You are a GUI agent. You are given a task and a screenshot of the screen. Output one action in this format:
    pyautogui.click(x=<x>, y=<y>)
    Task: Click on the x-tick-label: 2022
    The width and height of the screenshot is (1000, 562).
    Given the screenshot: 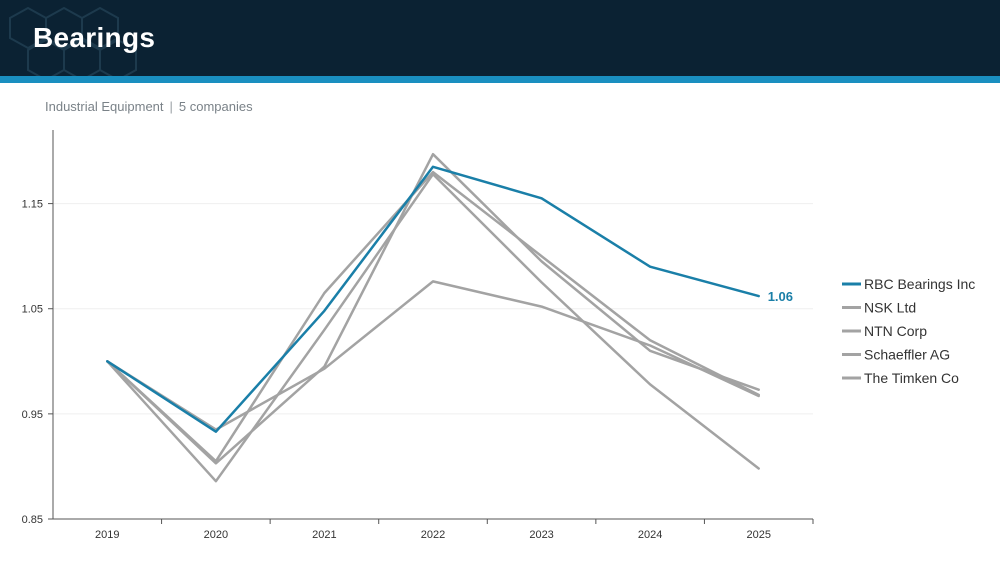 What is the action you would take?
    pyautogui.click(x=433, y=535)
    